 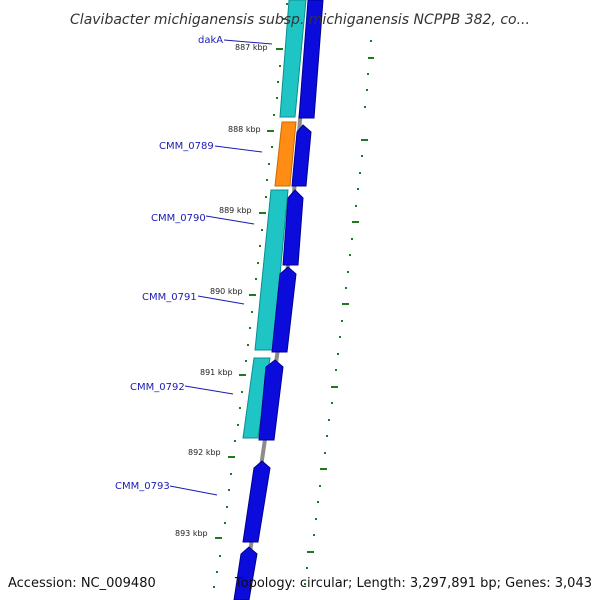 What do you see at coordinates (226, 291) in the screenshot?
I see `kbp-label-890: 890 kbp` at bounding box center [226, 291].